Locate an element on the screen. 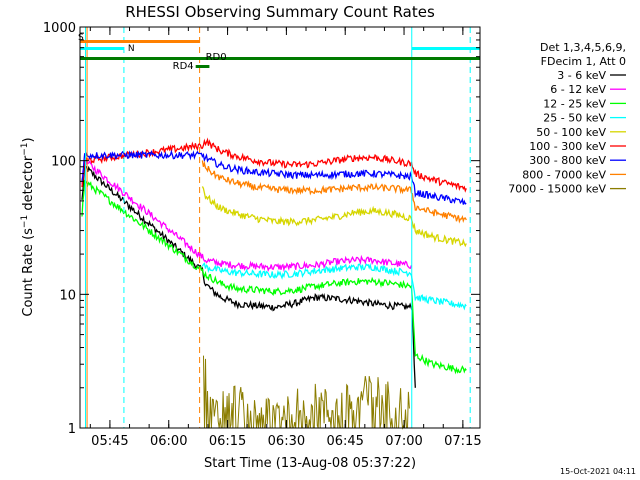 This screenshot has width=640, height=480. y-tick-label: 1000 is located at coordinates (59, 28).